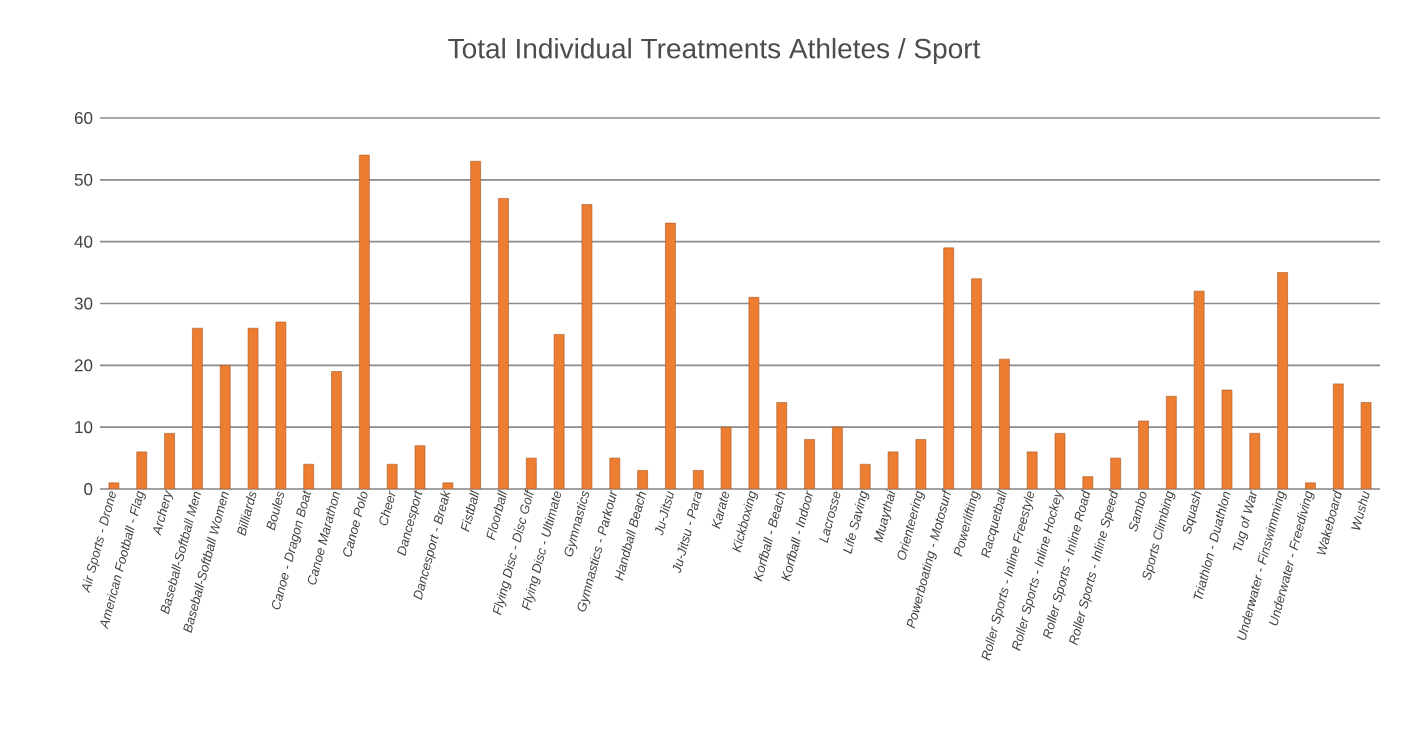  What do you see at coordinates (1244, 520) in the screenshot?
I see `x-tick-label: Tug of War` at bounding box center [1244, 520].